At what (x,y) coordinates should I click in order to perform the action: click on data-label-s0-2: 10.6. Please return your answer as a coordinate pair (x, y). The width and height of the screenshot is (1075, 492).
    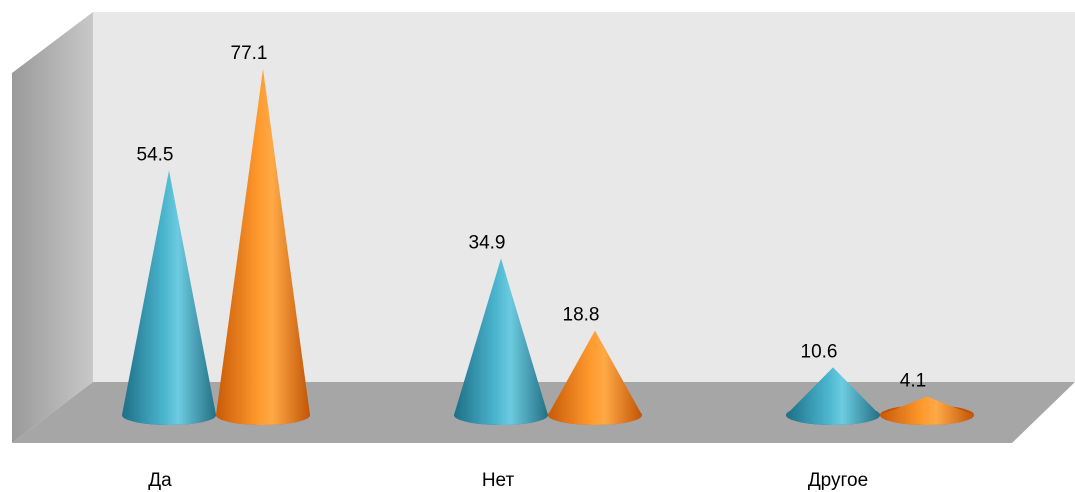
    Looking at the image, I should click on (819, 351).